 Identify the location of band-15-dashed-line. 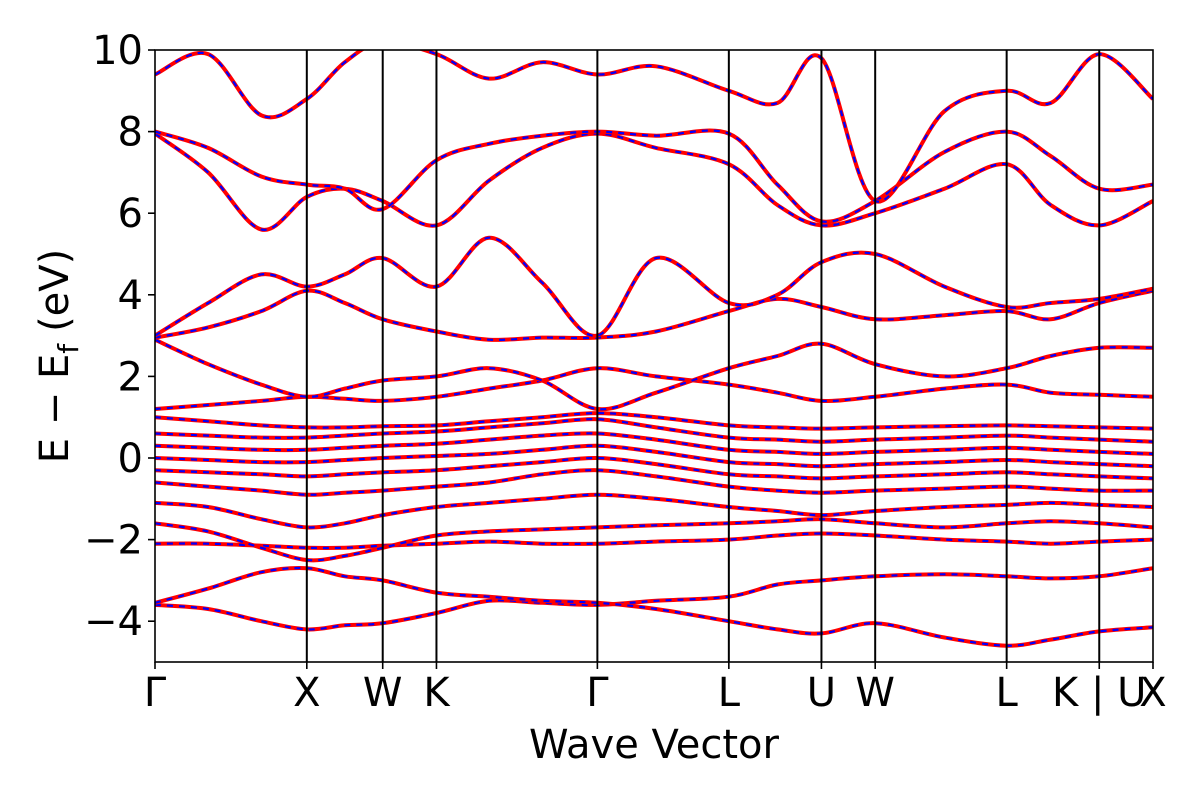
(654, 181).